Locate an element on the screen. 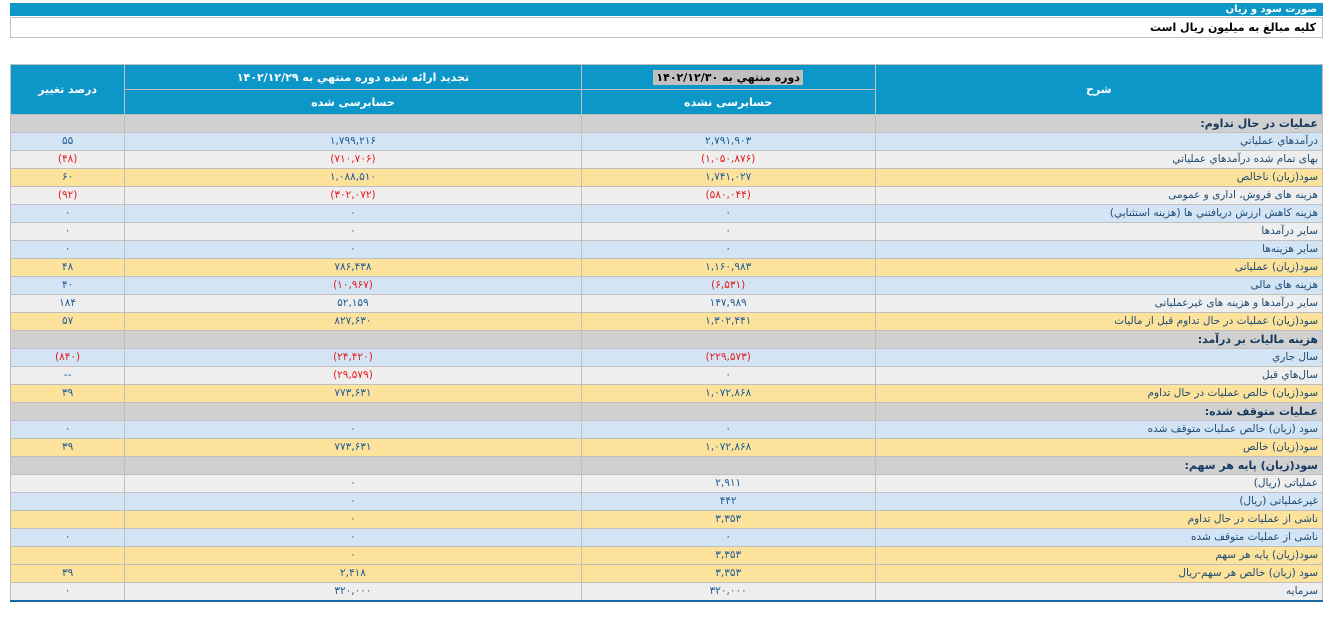 Image resolution: width=1333 pixels, height=634 pixels. data-row: ناشی از عملیات متوقف شده ۰ ۰ ۰ is located at coordinates (666, 537).